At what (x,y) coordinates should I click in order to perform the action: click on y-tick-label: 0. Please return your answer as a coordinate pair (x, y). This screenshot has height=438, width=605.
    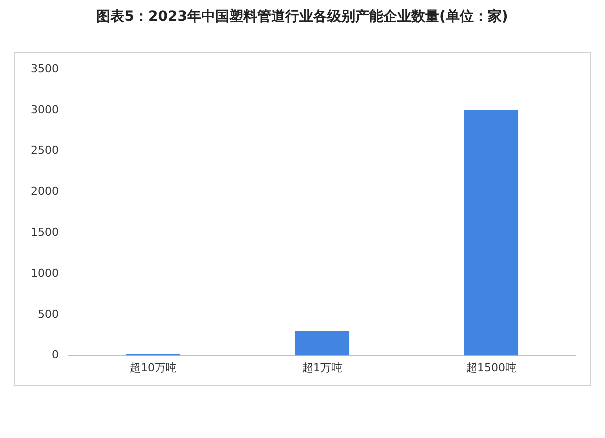
    Looking at the image, I should click on (55, 355).